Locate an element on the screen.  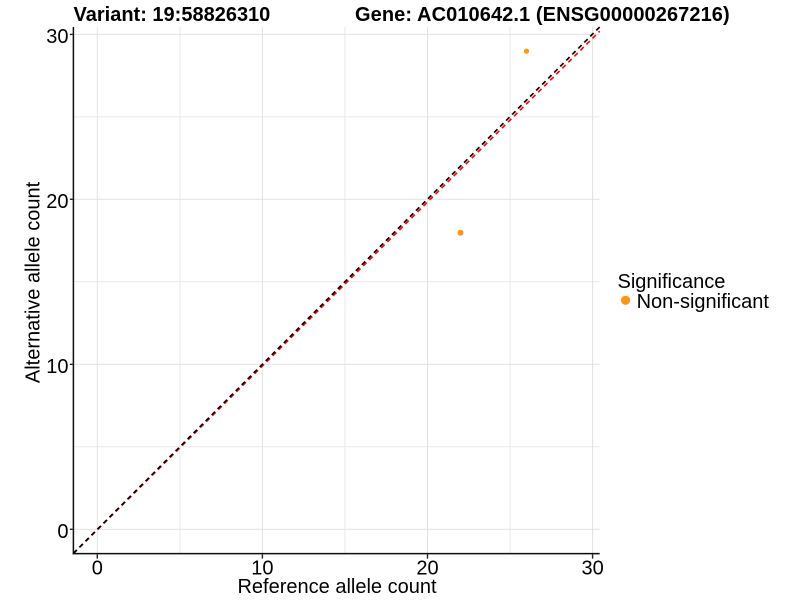
svg-text: Significance is located at coordinates (672, 282).